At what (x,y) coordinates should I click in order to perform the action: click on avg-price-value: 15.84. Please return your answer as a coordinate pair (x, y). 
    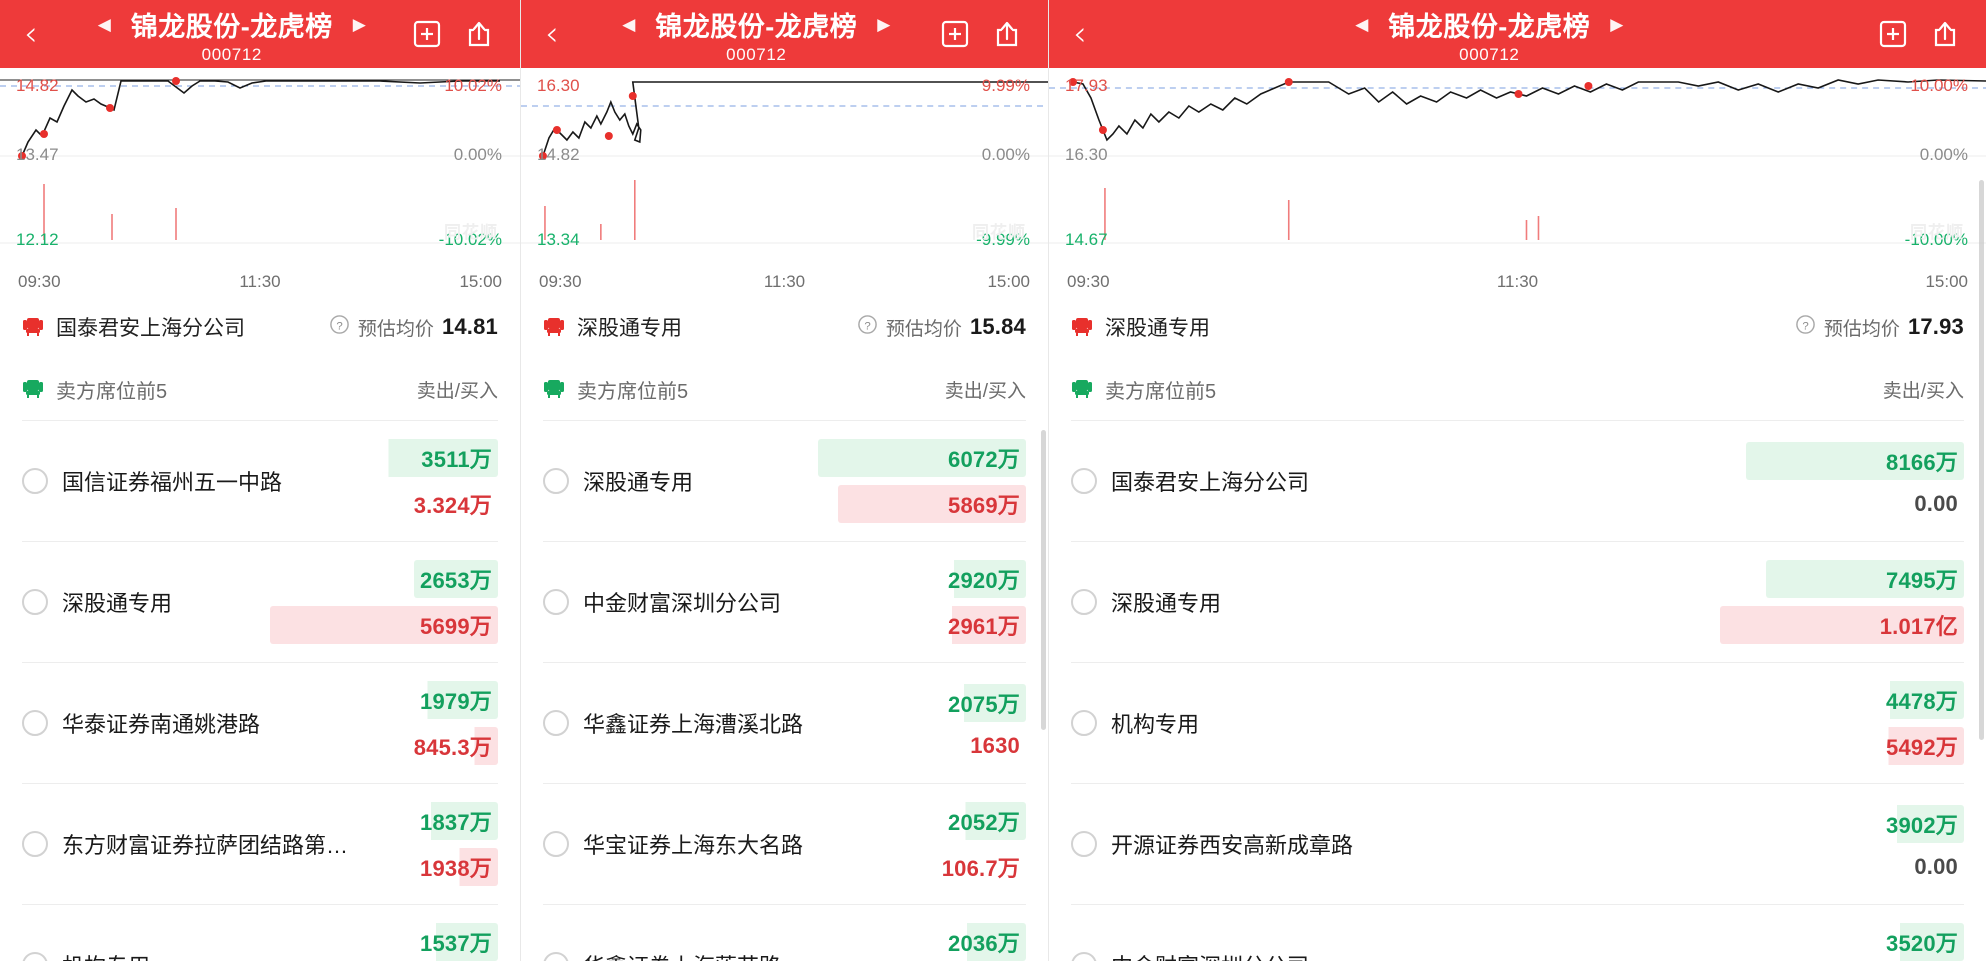
    Looking at the image, I should click on (997, 326).